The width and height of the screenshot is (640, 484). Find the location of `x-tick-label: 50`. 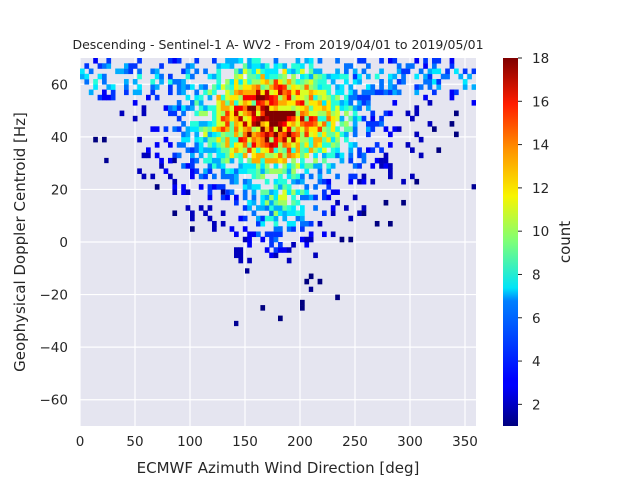

x-tick-label: 50 is located at coordinates (134, 442).